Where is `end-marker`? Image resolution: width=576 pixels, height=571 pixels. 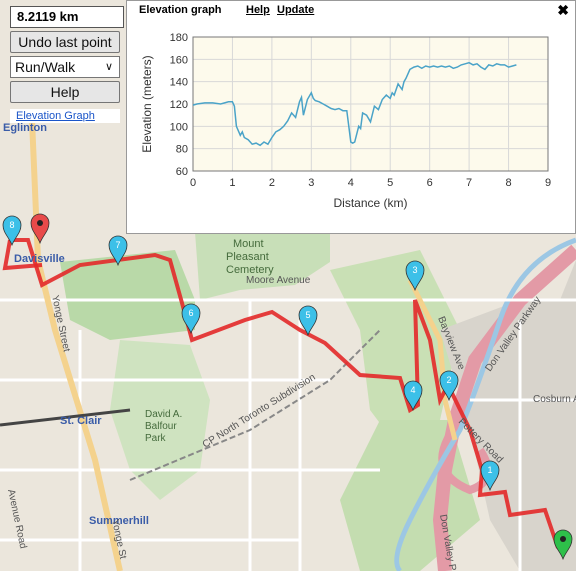 end-marker is located at coordinates (40, 229).